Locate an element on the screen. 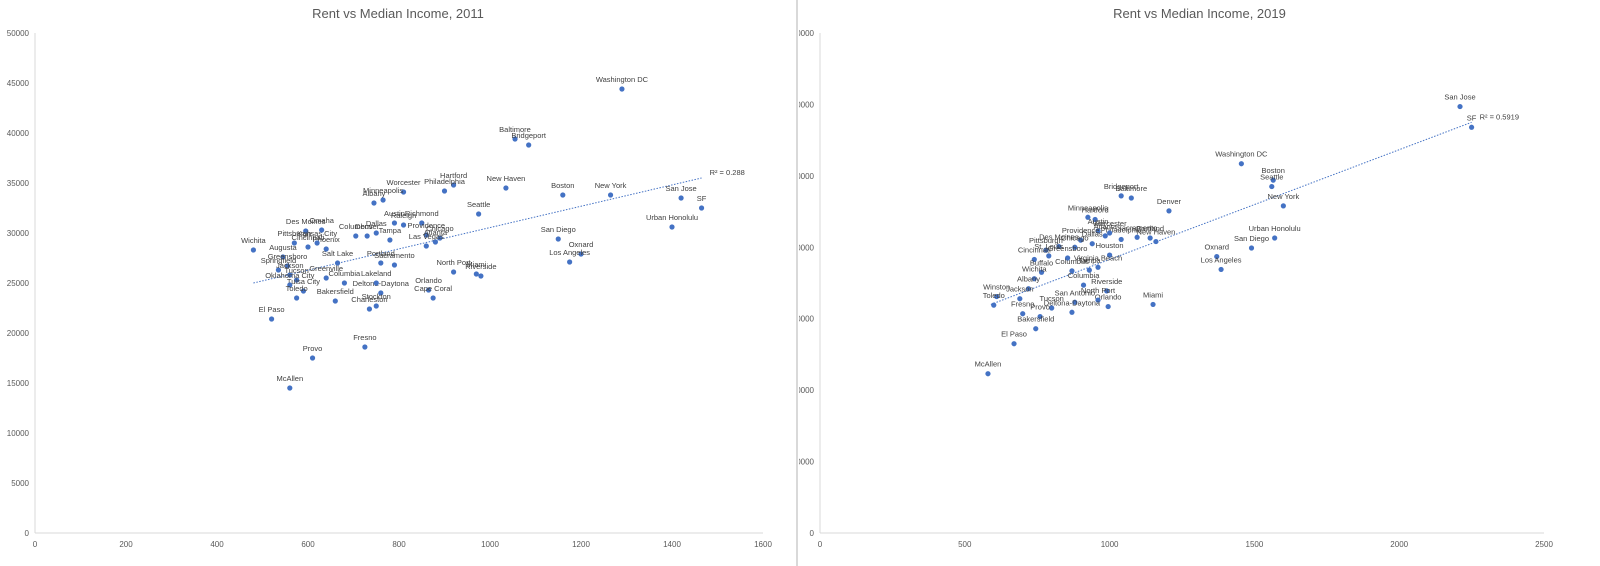 The height and width of the screenshot is (566, 1600). data-label: Virginia Beach is located at coordinates (1098, 257).